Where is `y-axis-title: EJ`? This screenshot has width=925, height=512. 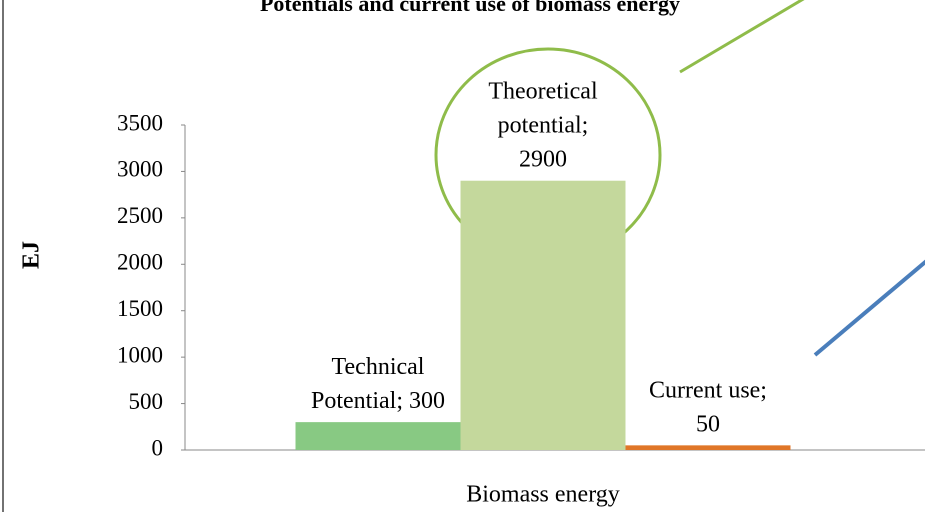 y-axis-title: EJ is located at coordinates (32, 255).